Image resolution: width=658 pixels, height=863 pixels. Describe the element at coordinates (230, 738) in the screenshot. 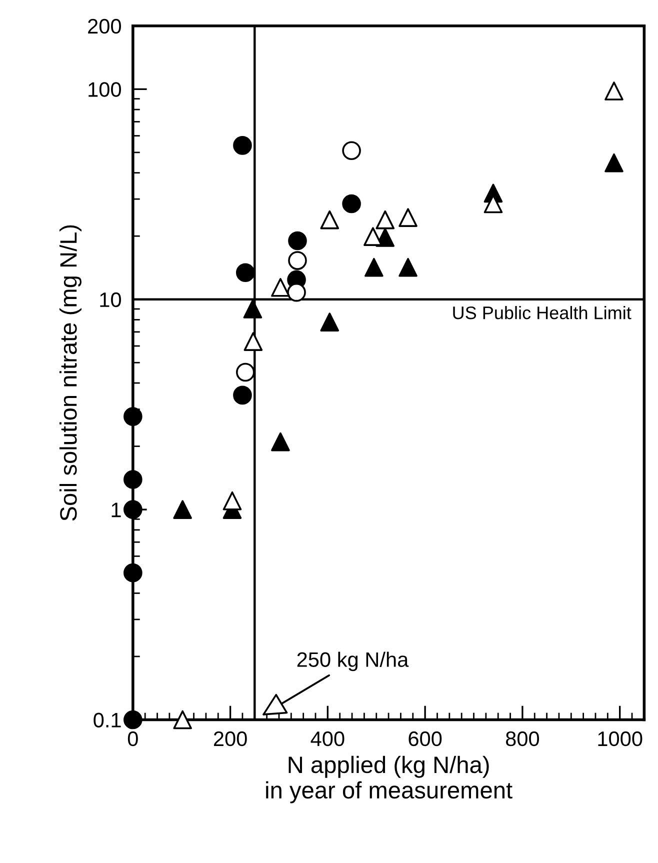

I see `x-tick-label: 200` at that location.